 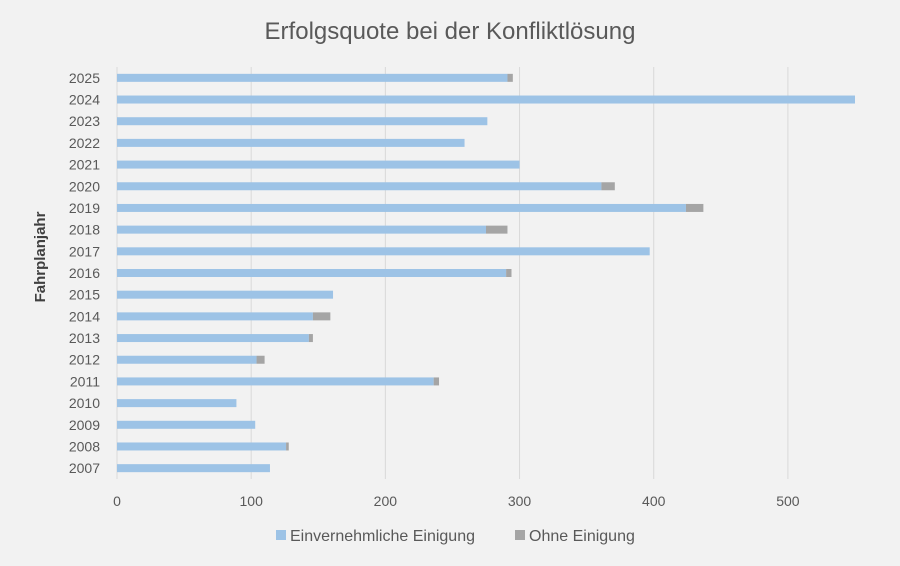 I want to click on y-tick-label: 2013, so click(x=84, y=338).